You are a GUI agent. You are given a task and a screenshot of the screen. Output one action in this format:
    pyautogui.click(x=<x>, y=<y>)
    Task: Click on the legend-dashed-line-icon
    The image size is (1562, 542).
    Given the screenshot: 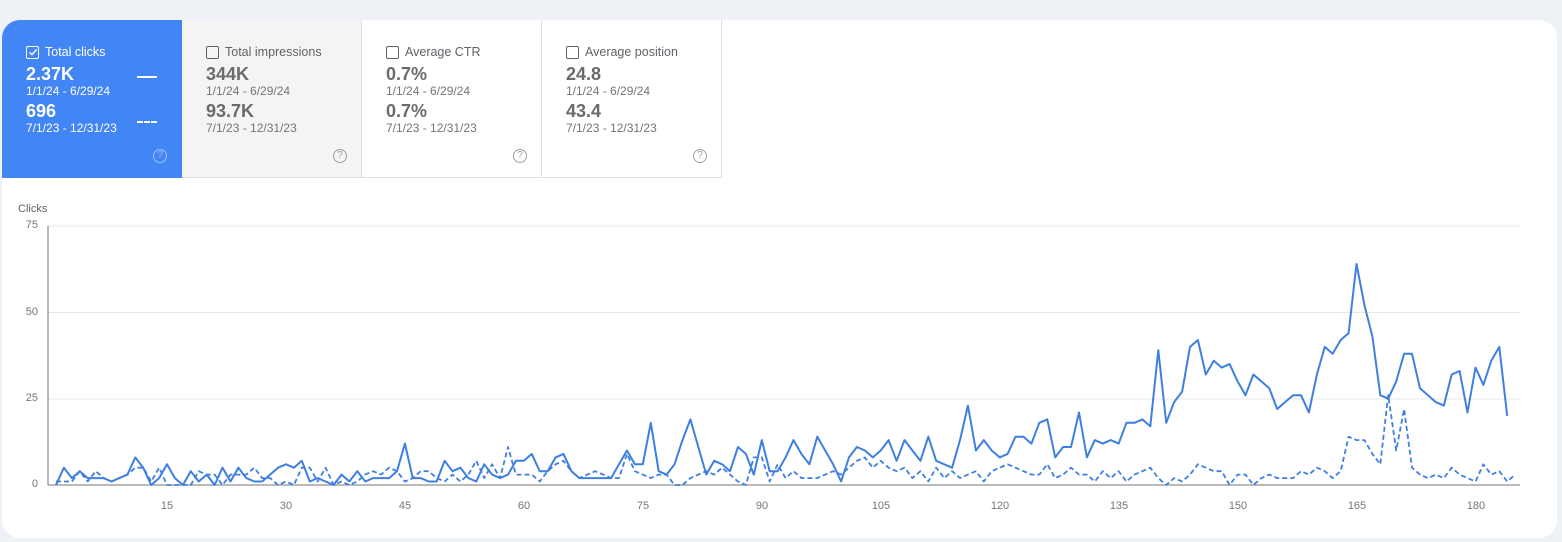 What is the action you would take?
    pyautogui.click(x=147, y=122)
    